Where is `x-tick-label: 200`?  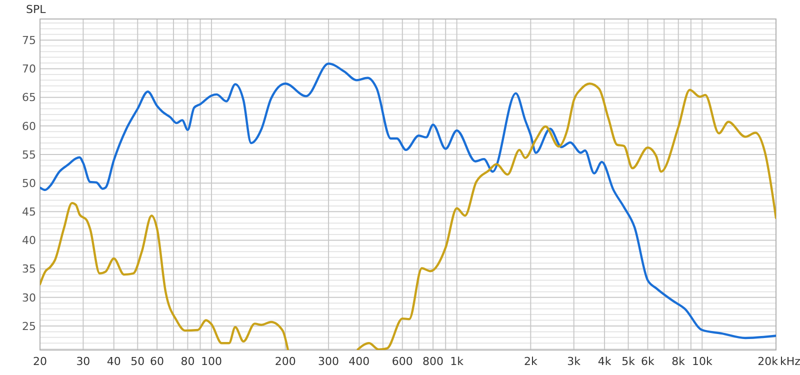 x-tick-label: 200 is located at coordinates (285, 361).